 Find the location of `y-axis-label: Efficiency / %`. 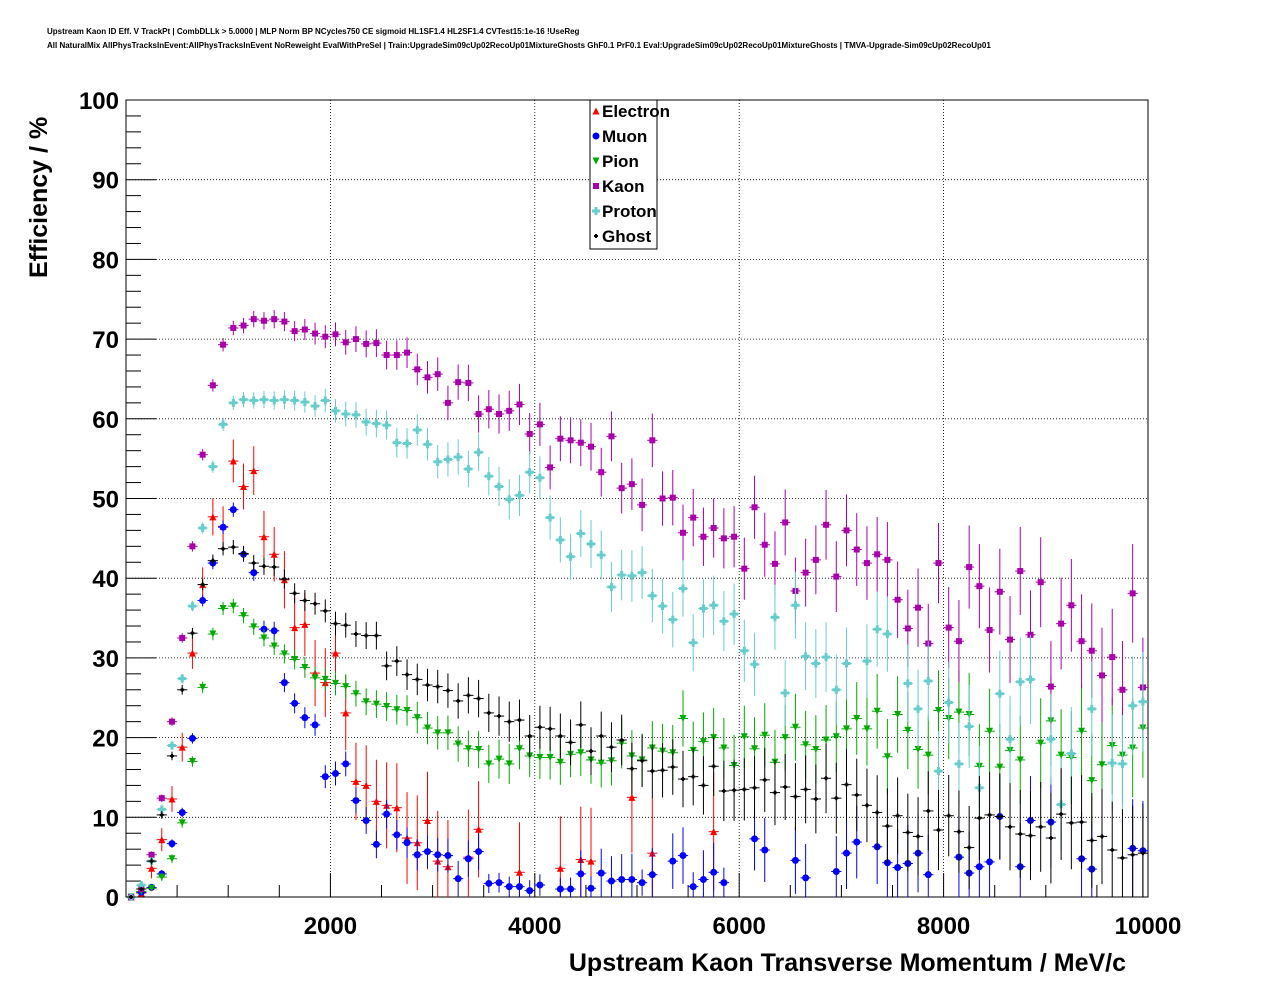

y-axis-label: Efficiency / % is located at coordinates (39, 197).